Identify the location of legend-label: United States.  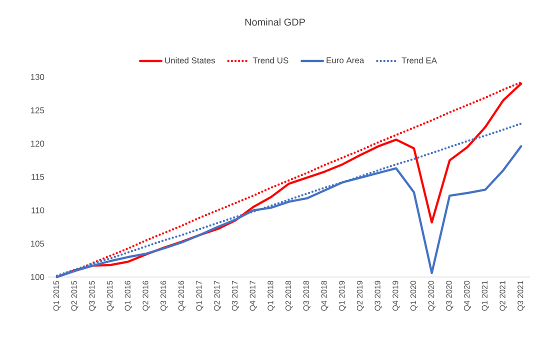
(190, 60).